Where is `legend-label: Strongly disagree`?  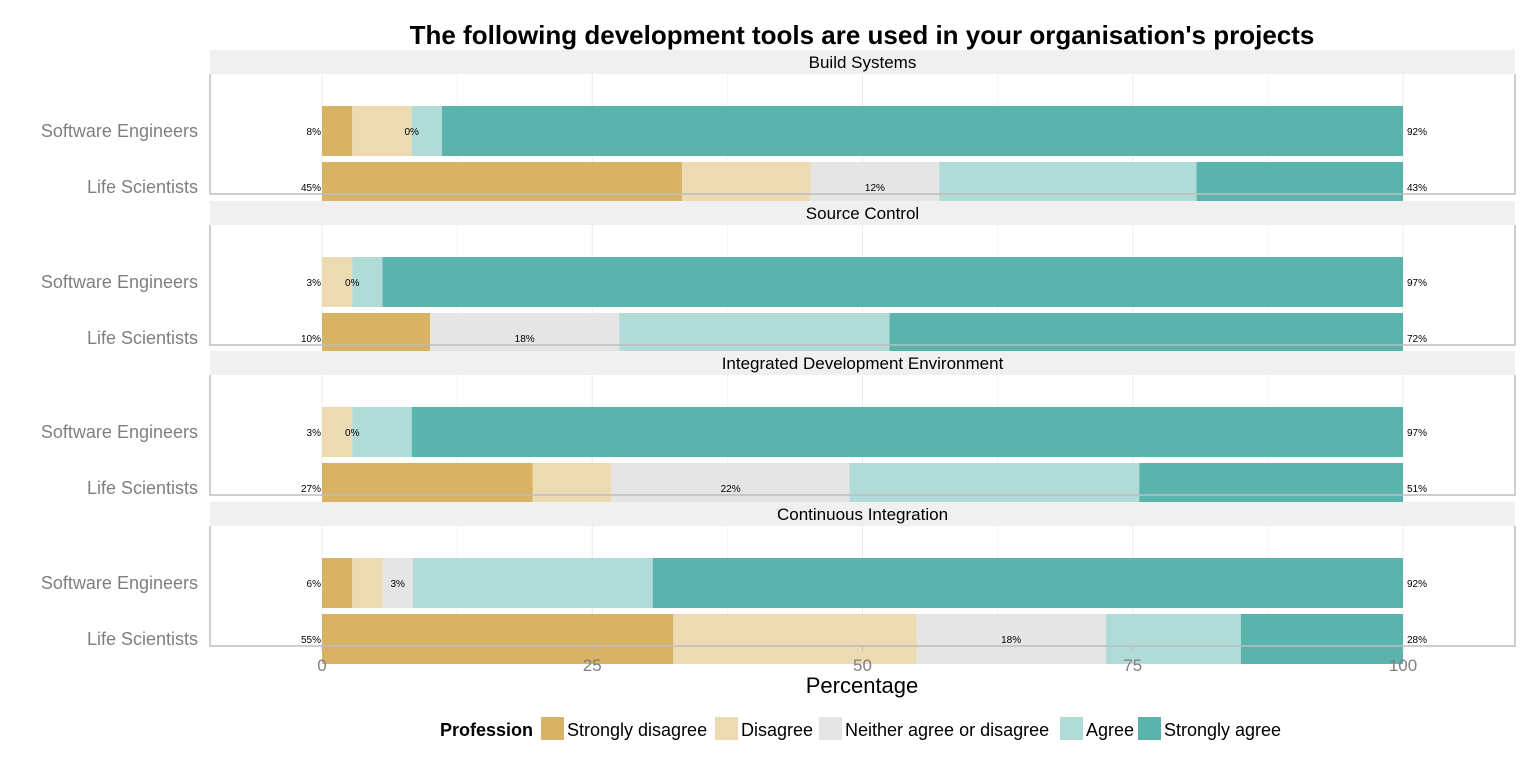
legend-label: Strongly disagree is located at coordinates (637, 730).